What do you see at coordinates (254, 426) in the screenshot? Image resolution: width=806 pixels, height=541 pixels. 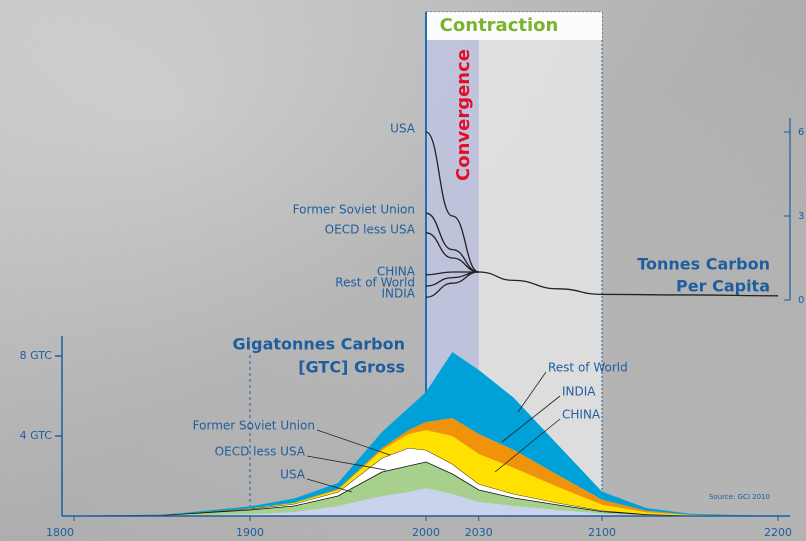 I see `legend-label: Former Soviet Union` at bounding box center [254, 426].